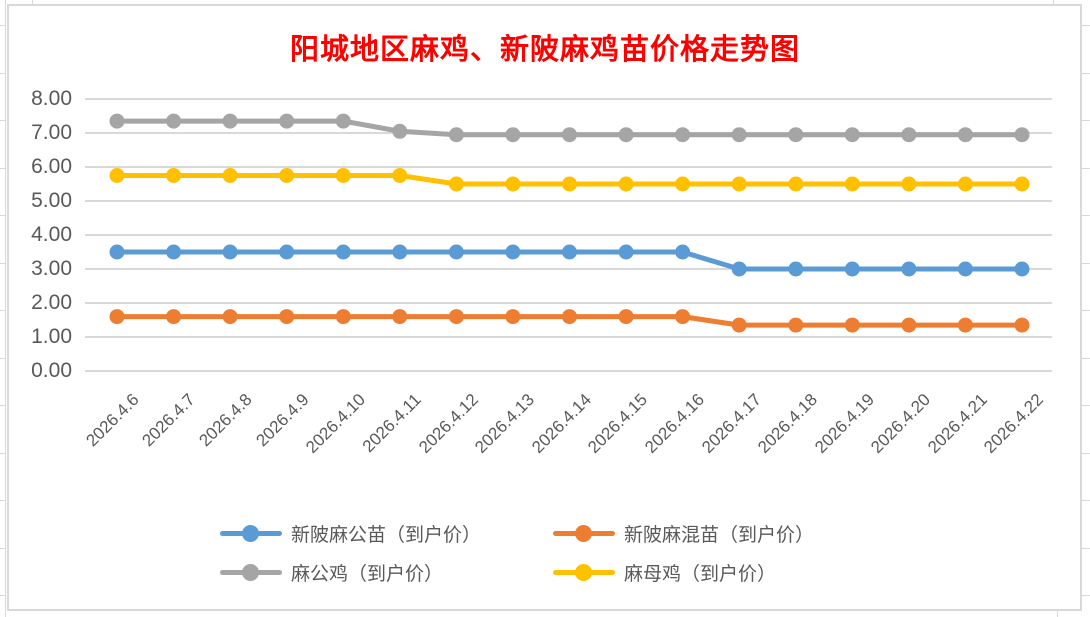 The width and height of the screenshot is (1090, 617). I want to click on y-axis-tick-label: 1.00, so click(51, 336).